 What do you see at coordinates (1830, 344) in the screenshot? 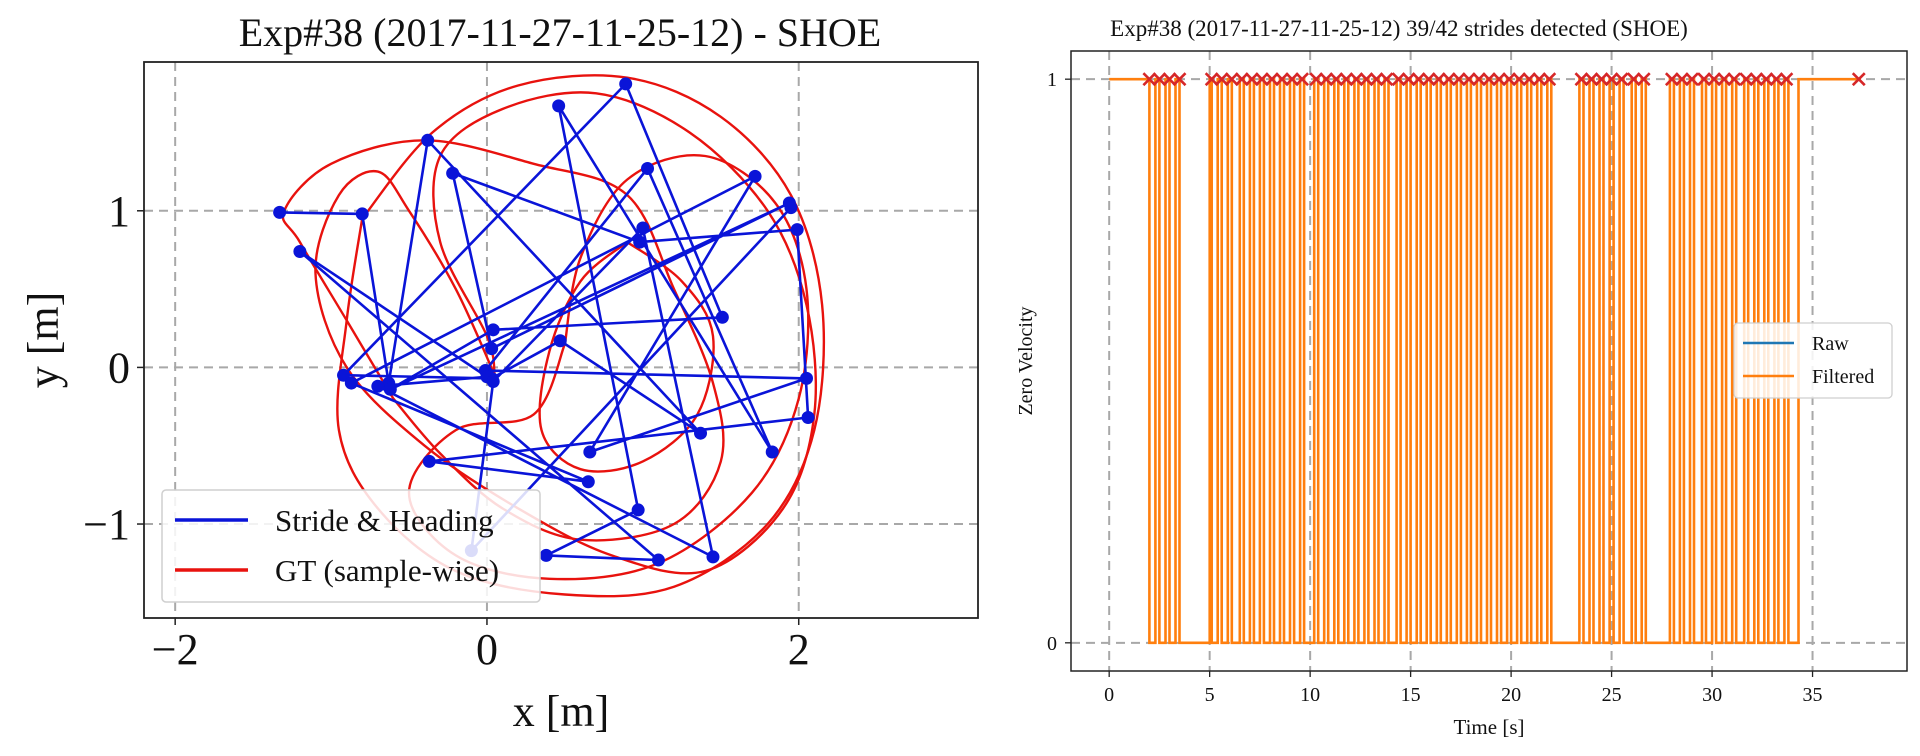
I see `legend-raw-label: Raw` at bounding box center [1830, 344].